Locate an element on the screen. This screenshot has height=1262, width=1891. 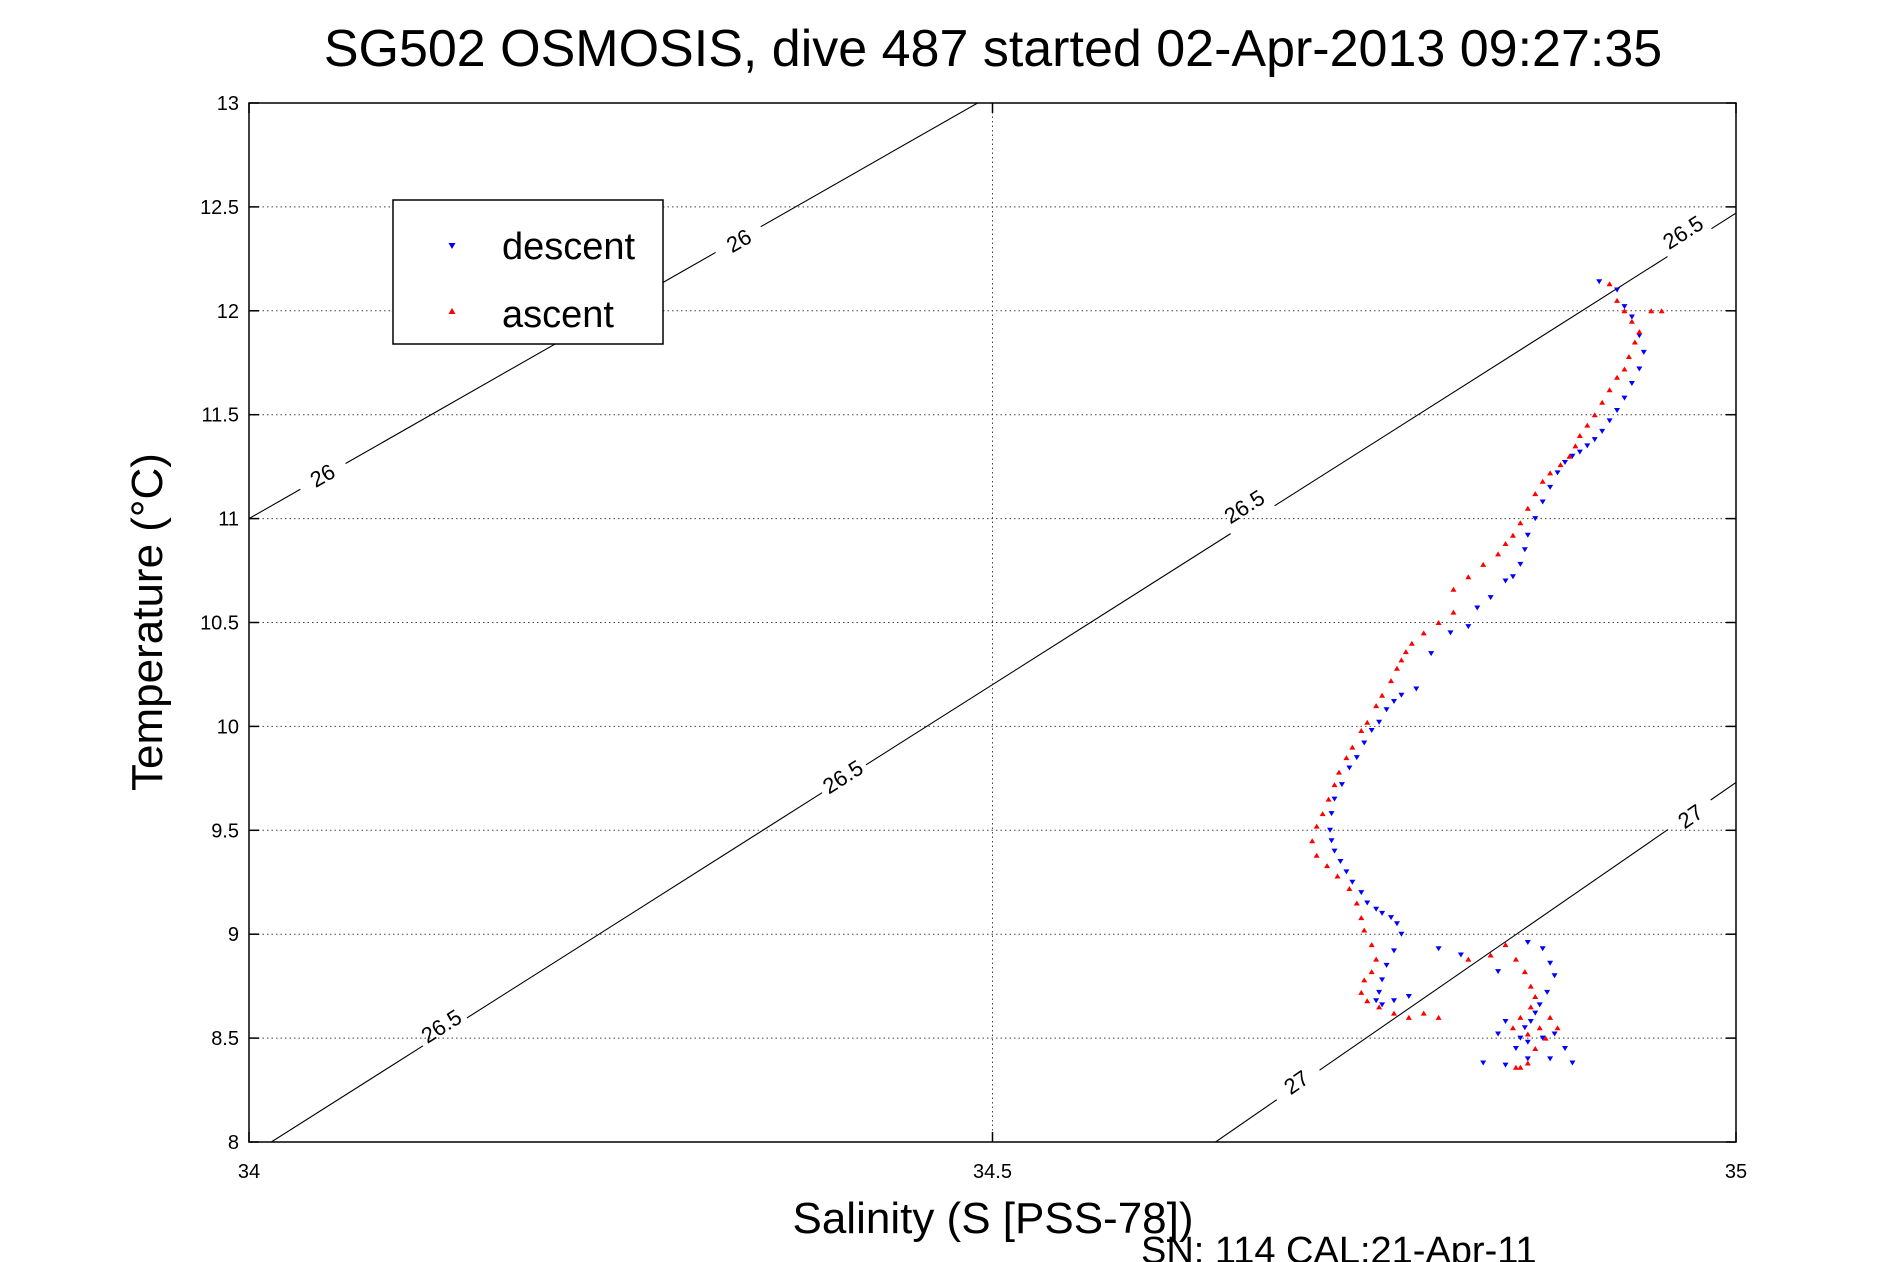
y-tick-label: 8 is located at coordinates (233, 1143).